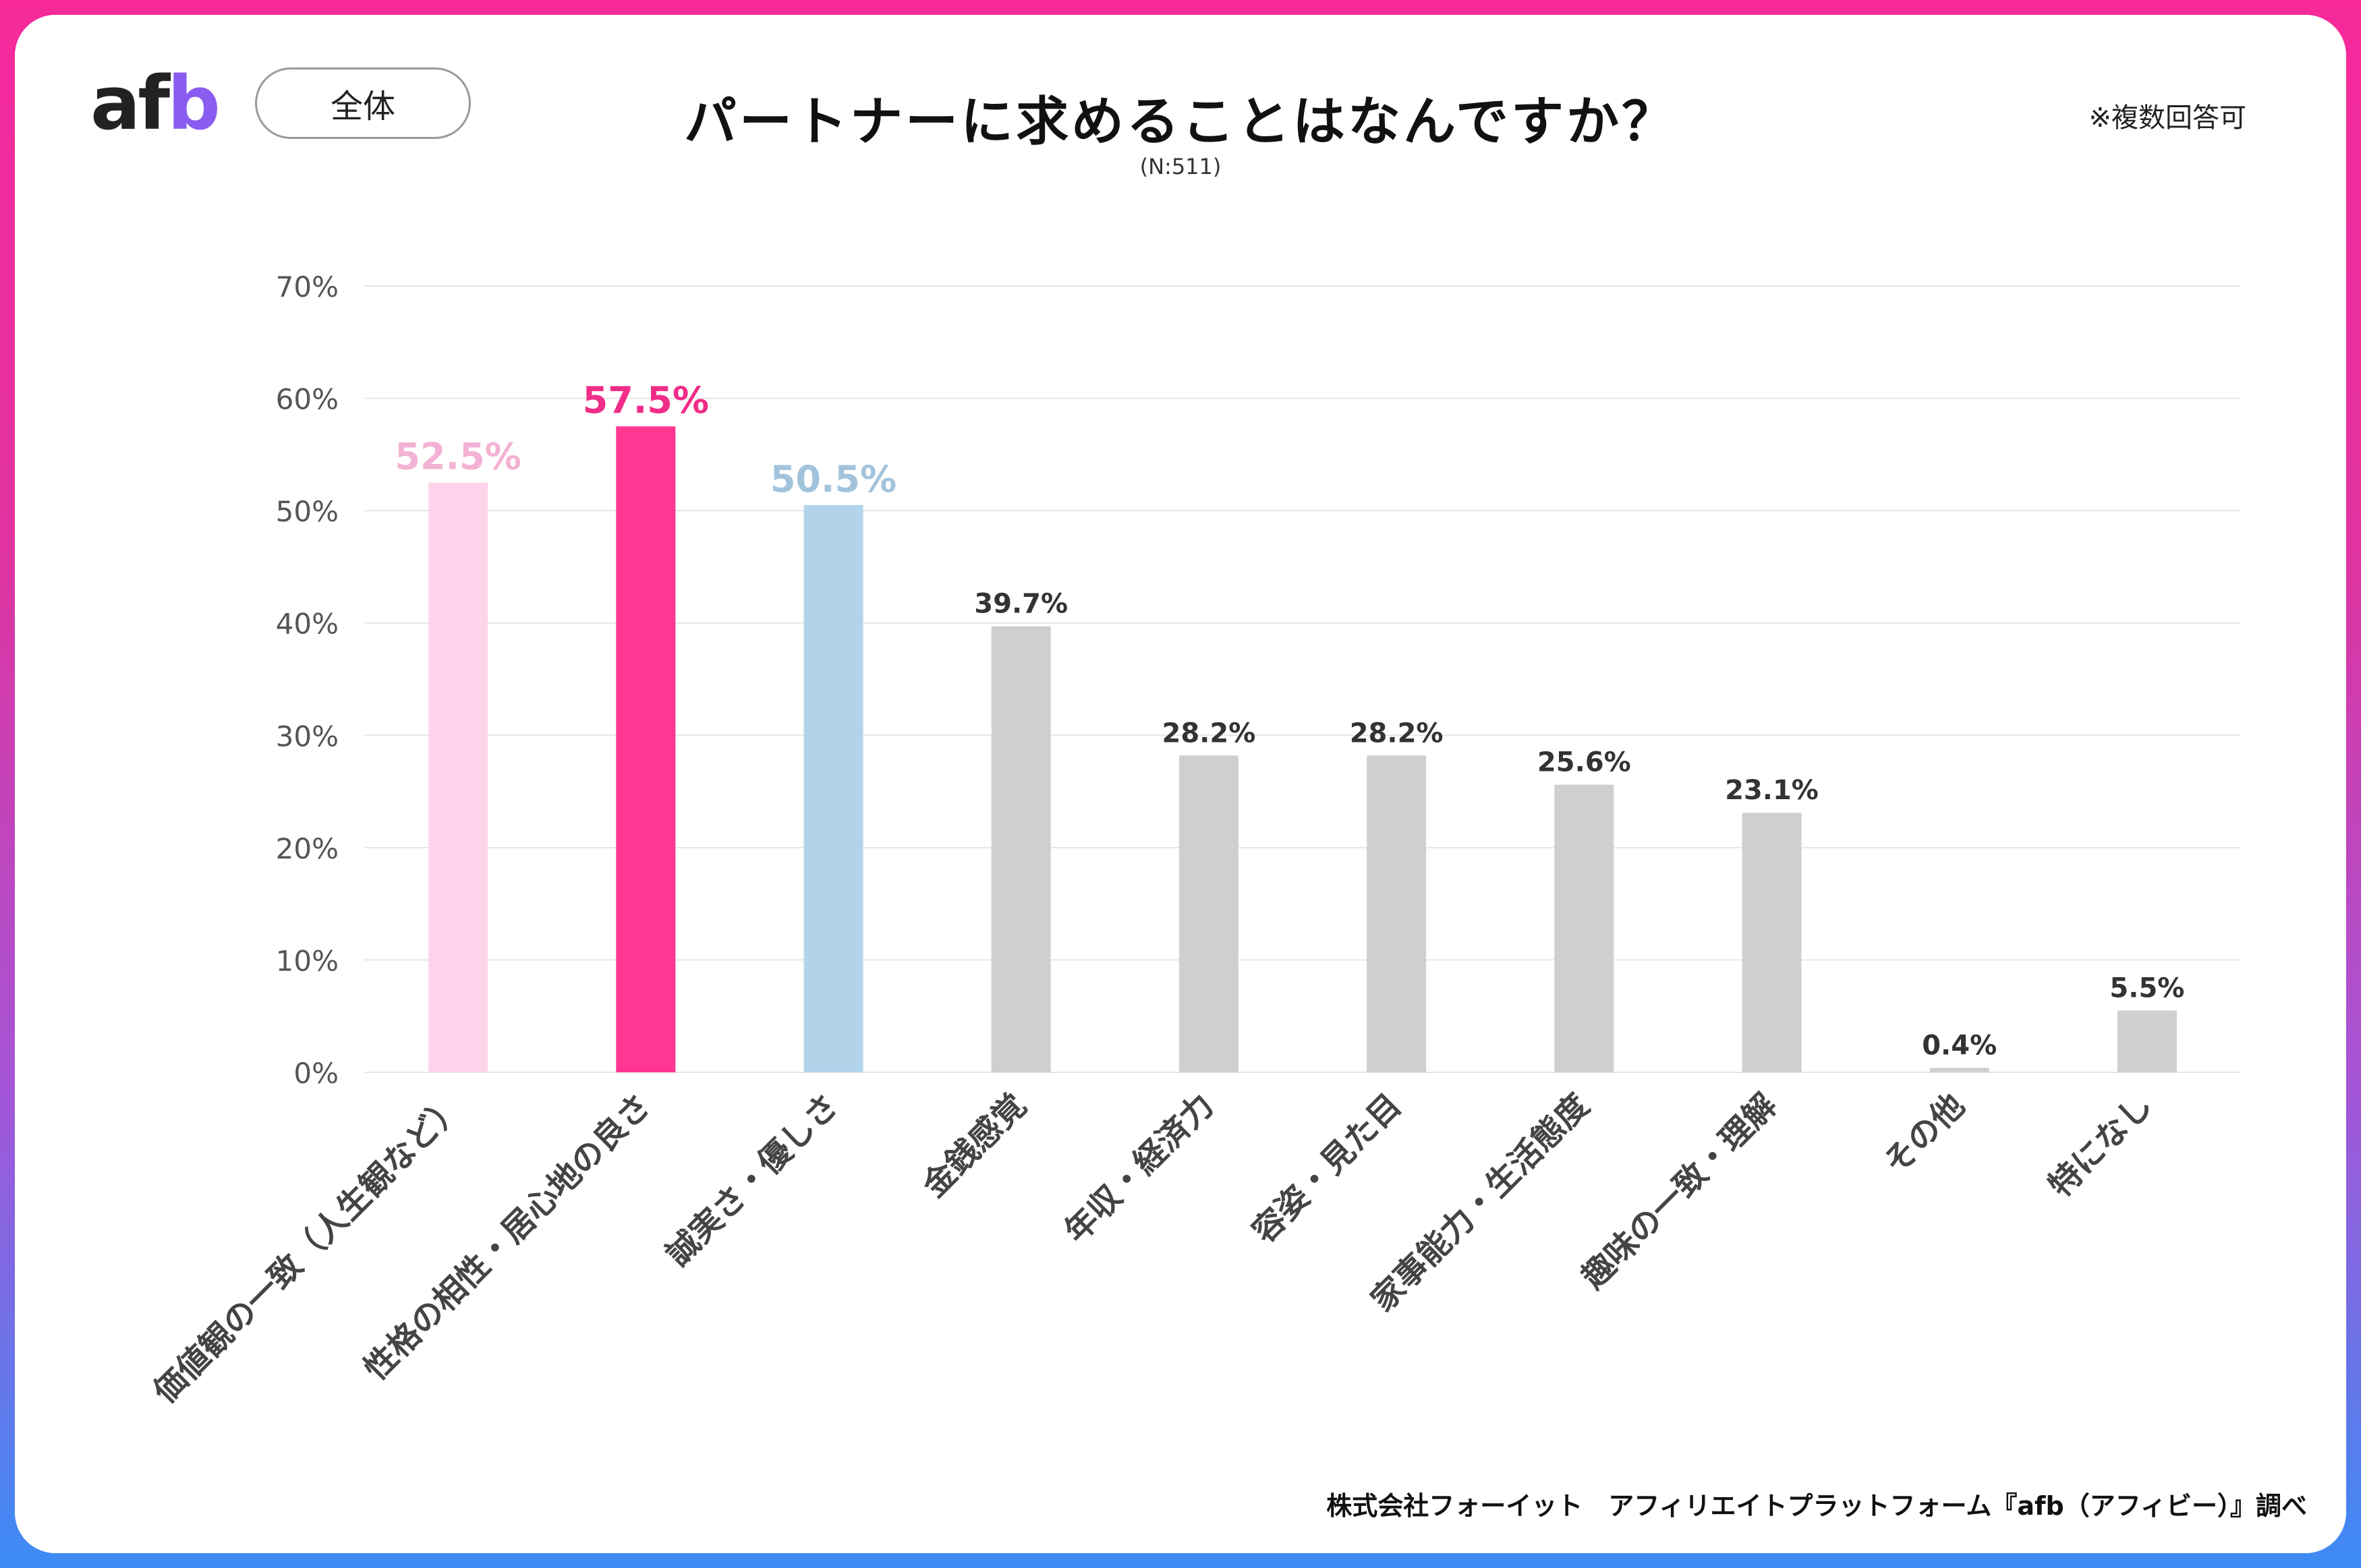 The width and height of the screenshot is (2361, 1568). Describe the element at coordinates (1772, 790) in the screenshot. I see `data-label: 23.1%` at that location.